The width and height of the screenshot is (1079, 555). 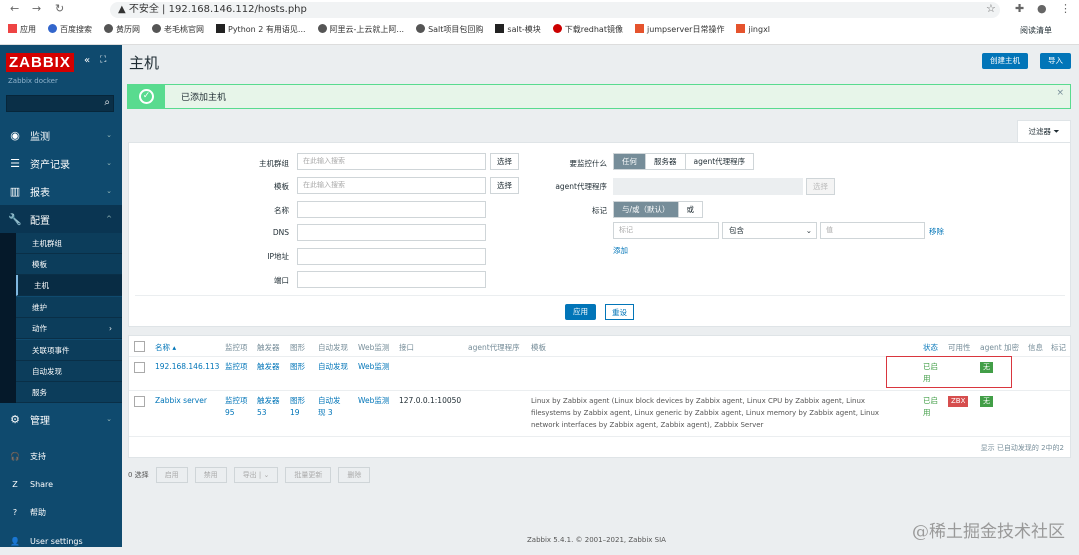 I want to click on close-icon: ×, so click(x=1060, y=93).